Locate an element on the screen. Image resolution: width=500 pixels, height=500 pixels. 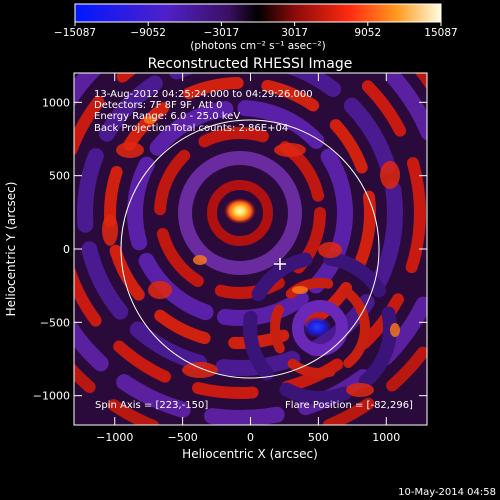
colorbar is located at coordinates (258, 13).